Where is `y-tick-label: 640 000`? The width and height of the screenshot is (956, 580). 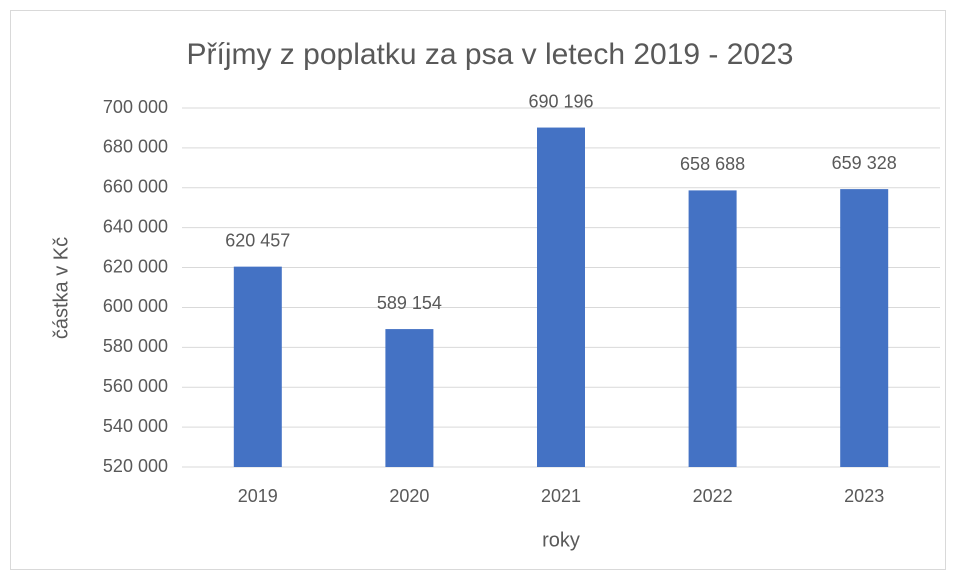
y-tick-label: 640 000 is located at coordinates (135, 226).